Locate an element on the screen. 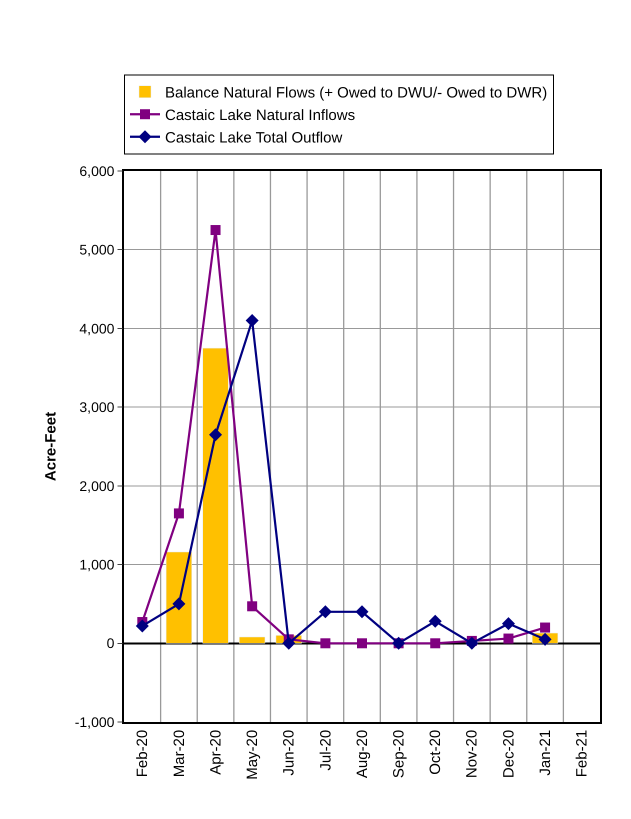  y-tick-label: 0 is located at coordinates (110, 643).